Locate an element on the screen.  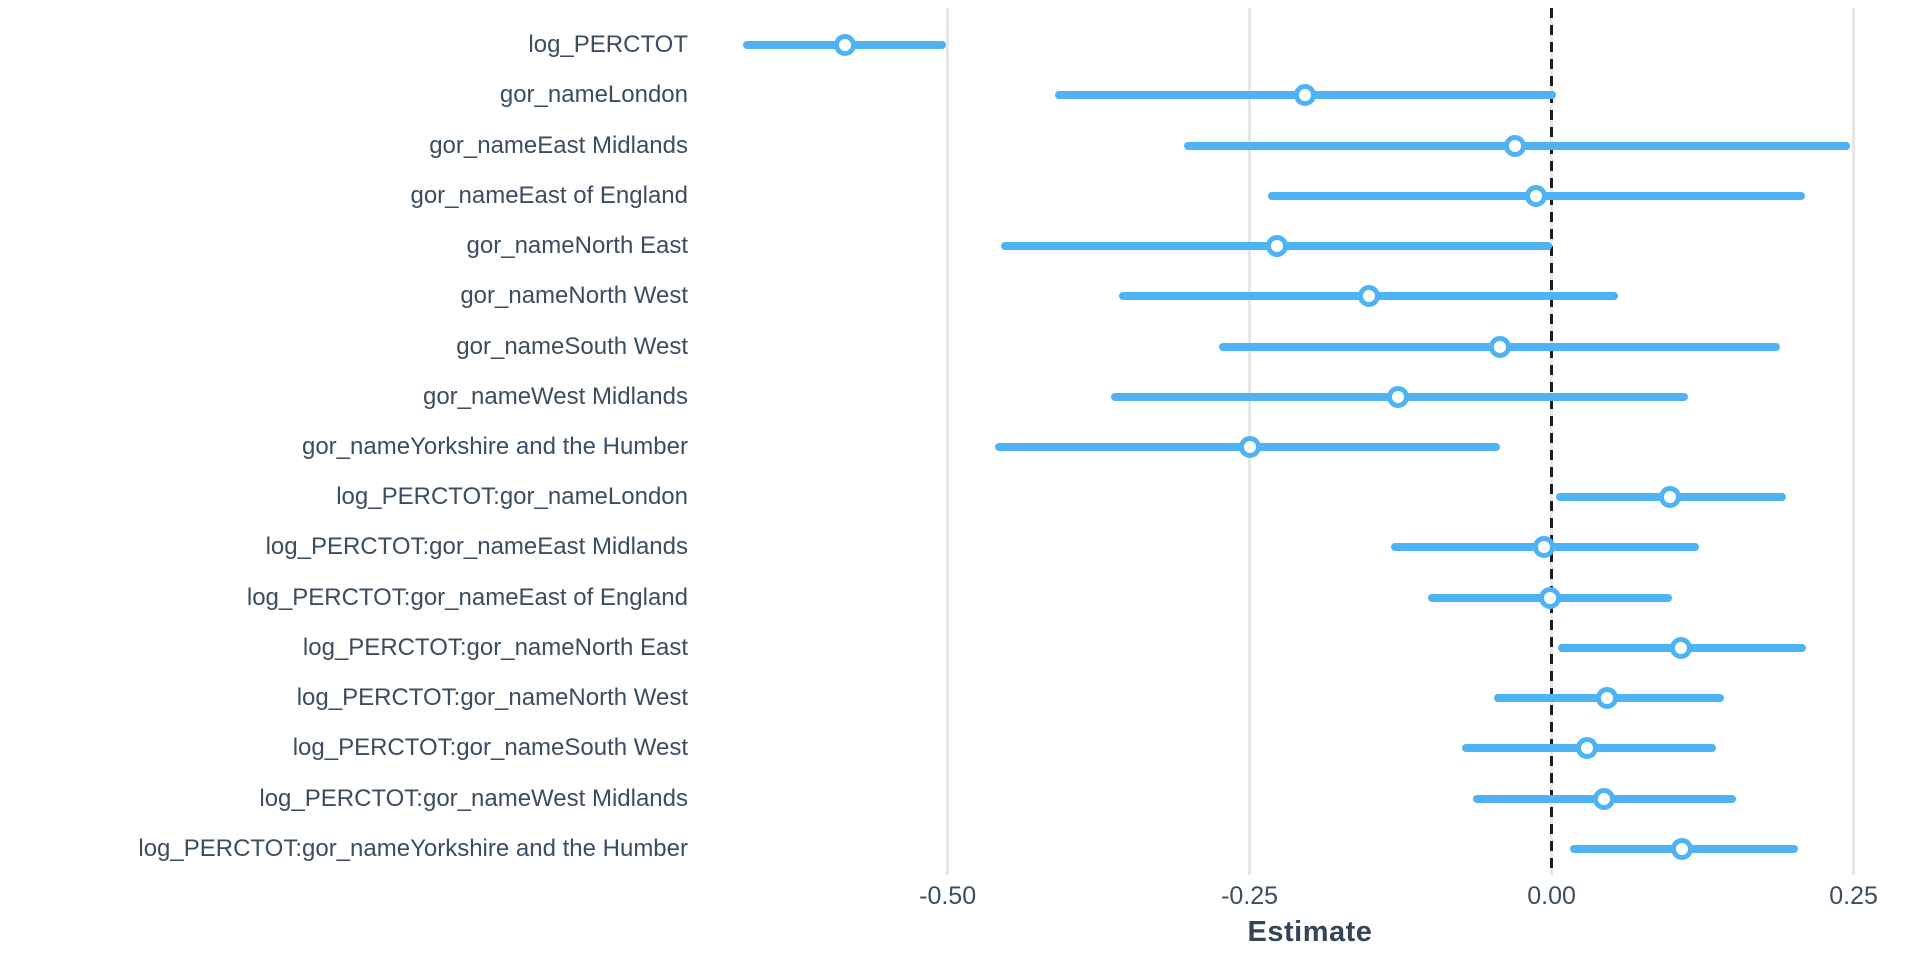
y-axis-label: log_PERCTOT:gor_nameEast Midlands is located at coordinates (476, 547).